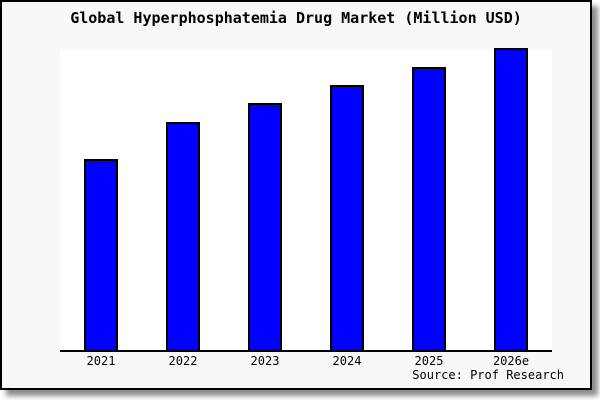 Image resolution: width=600 pixels, height=400 pixels. I want to click on bar-slot-2026e, so click(511, 199).